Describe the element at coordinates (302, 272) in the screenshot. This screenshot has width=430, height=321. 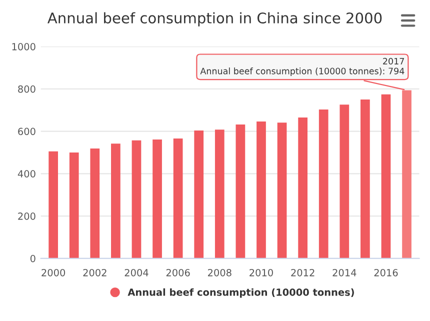
I see `x-tick-label: 2012` at that location.